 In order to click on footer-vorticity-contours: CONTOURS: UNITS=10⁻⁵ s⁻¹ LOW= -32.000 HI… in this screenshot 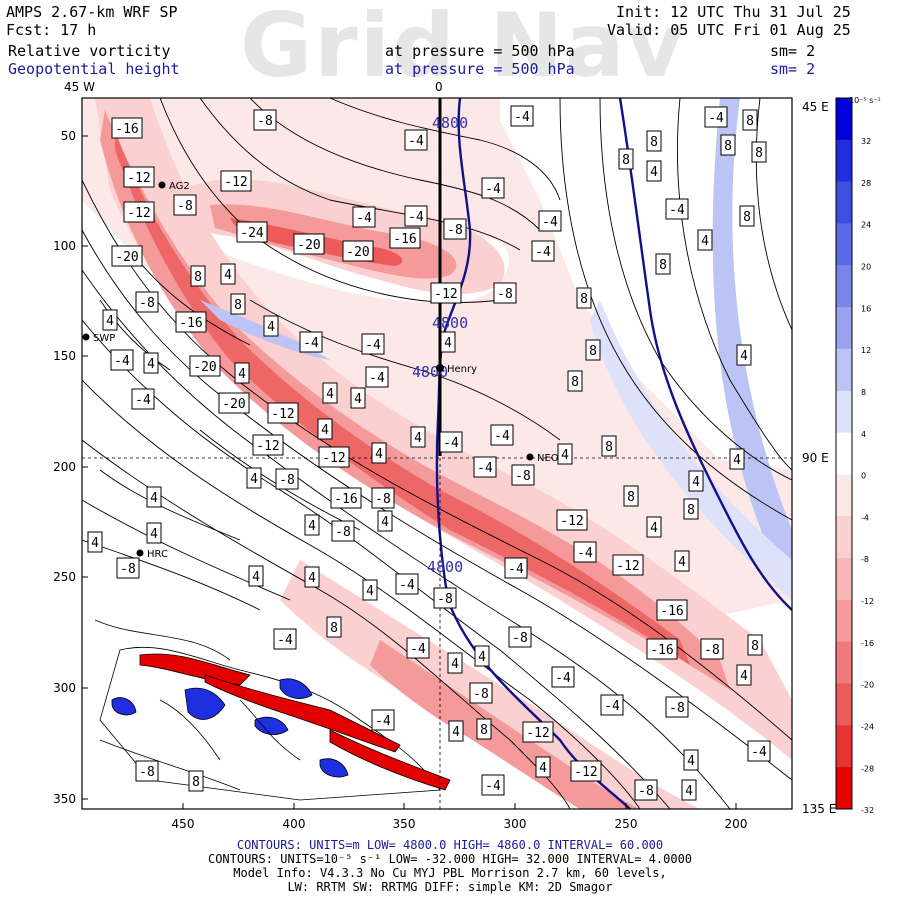, I will do `click(450, 859)`.